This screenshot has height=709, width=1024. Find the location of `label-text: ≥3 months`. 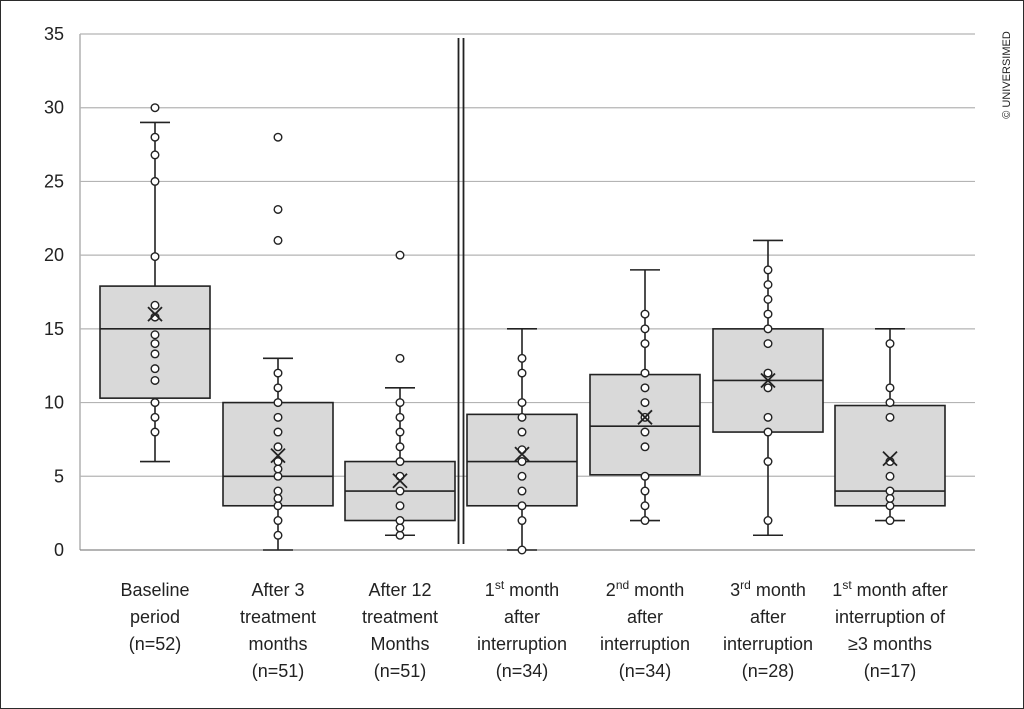

label-text: ≥3 months is located at coordinates (890, 644).